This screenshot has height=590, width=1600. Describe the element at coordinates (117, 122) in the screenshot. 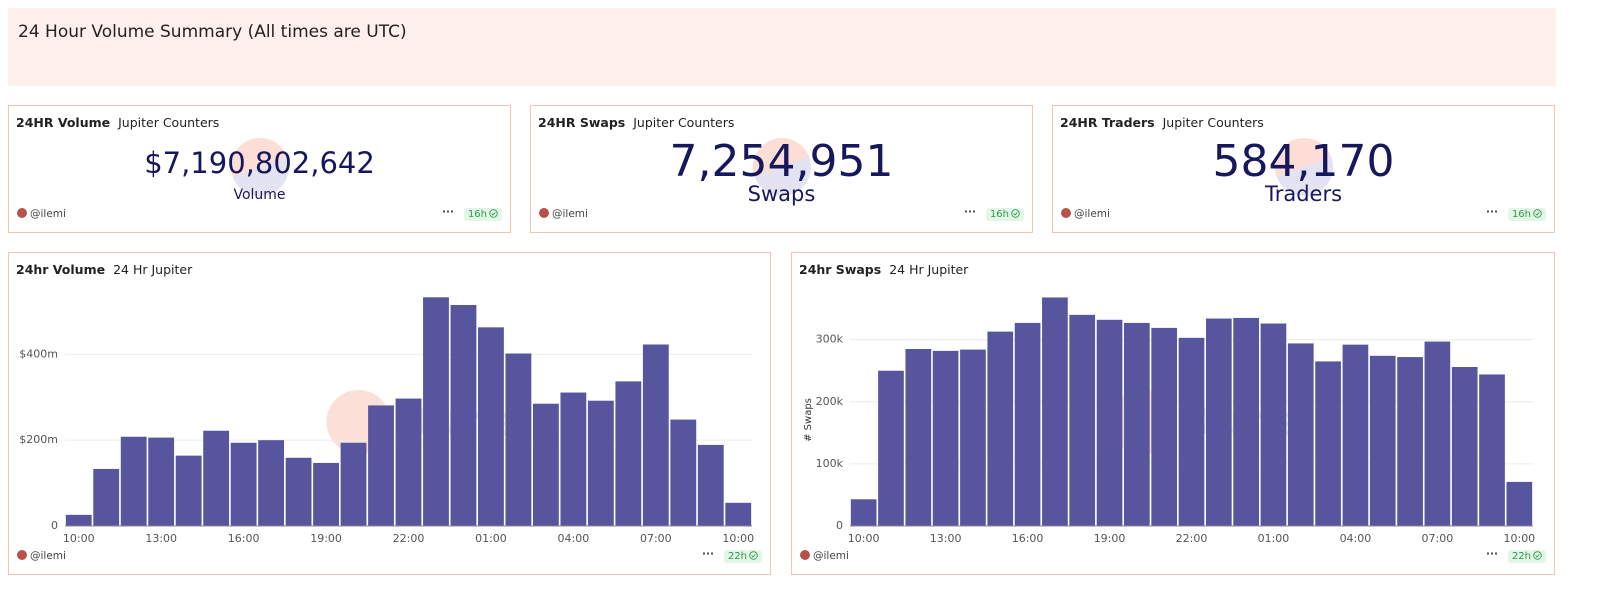

I see `card-header: 24HR Volume Jupiter Counters` at that location.